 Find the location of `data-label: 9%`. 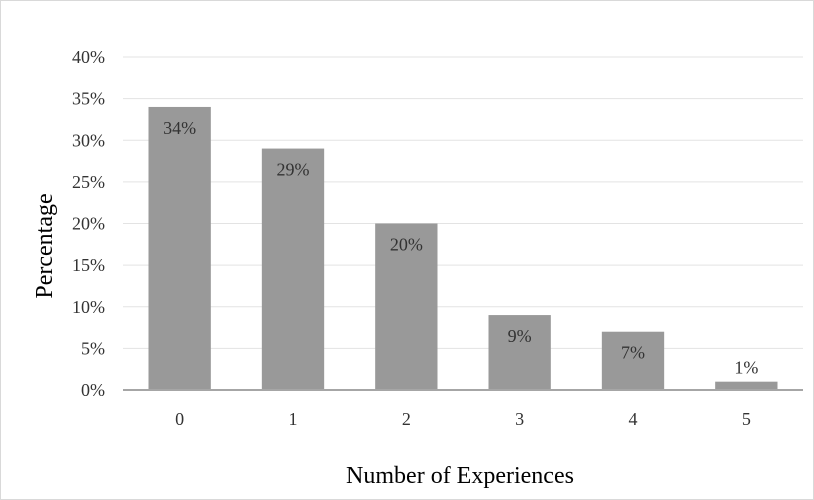

data-label: 9% is located at coordinates (520, 336).